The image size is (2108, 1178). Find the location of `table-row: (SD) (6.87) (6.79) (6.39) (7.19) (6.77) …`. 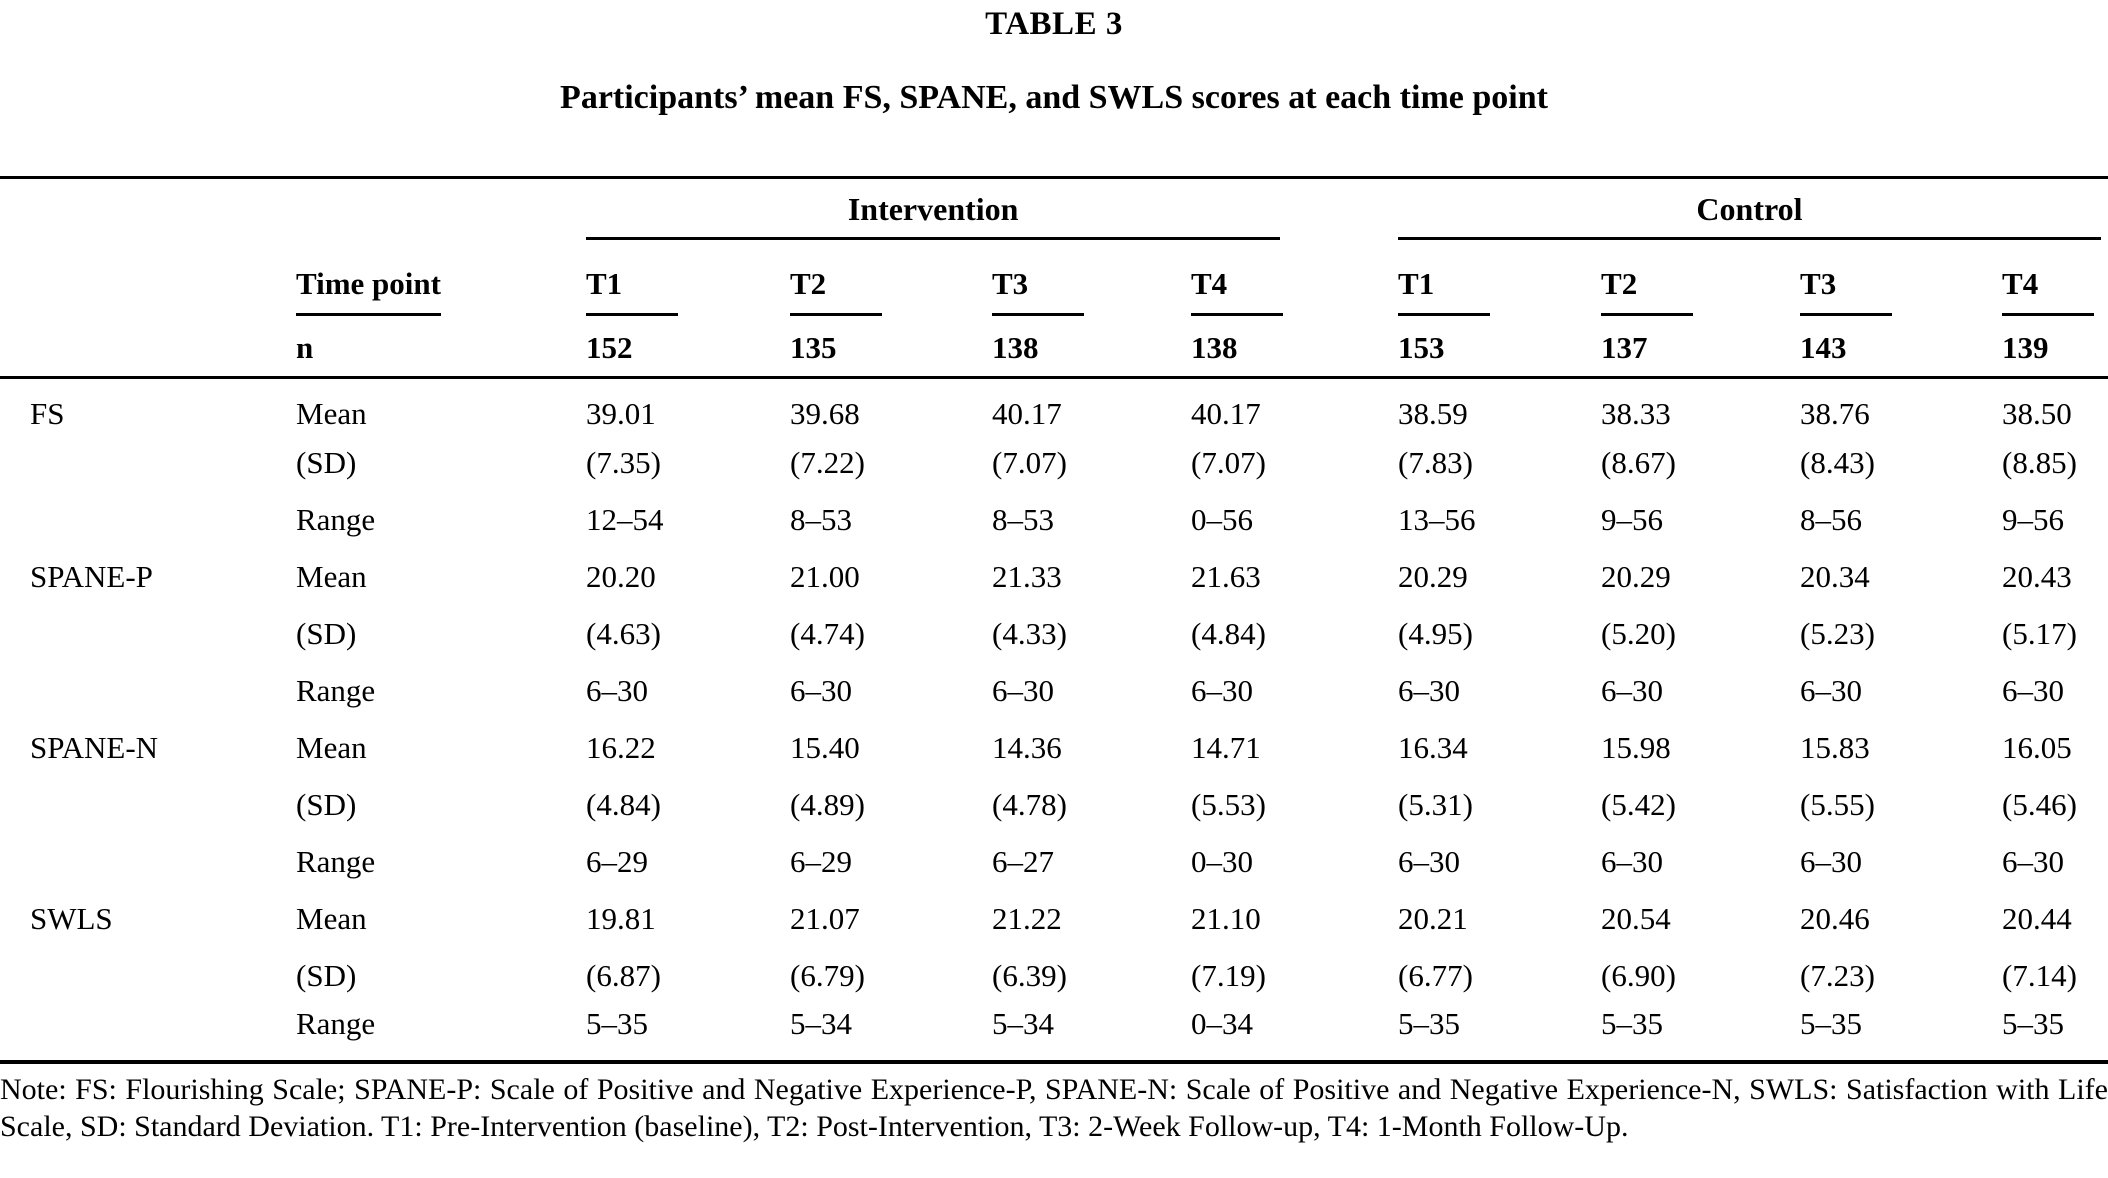

table-row: (SD) (6.87) (6.79) (6.39) (7.19) (6.77) … is located at coordinates (1054, 976).